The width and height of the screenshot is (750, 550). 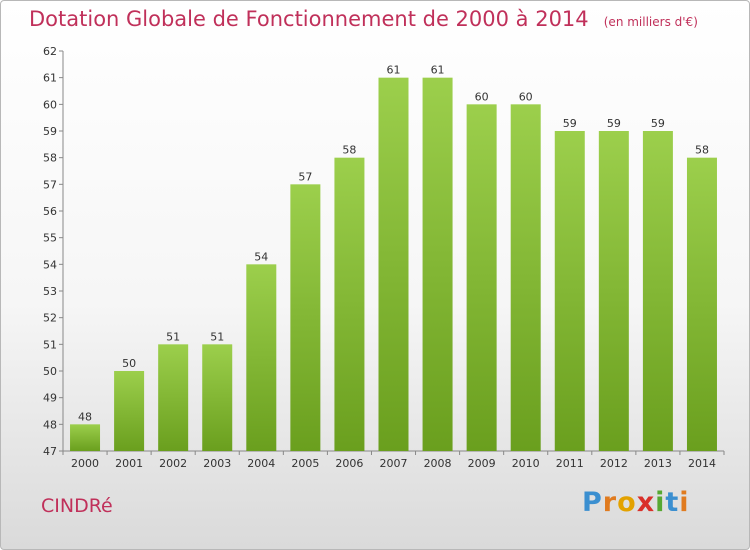 I want to click on data-label-2003: 51, so click(x=217, y=336).